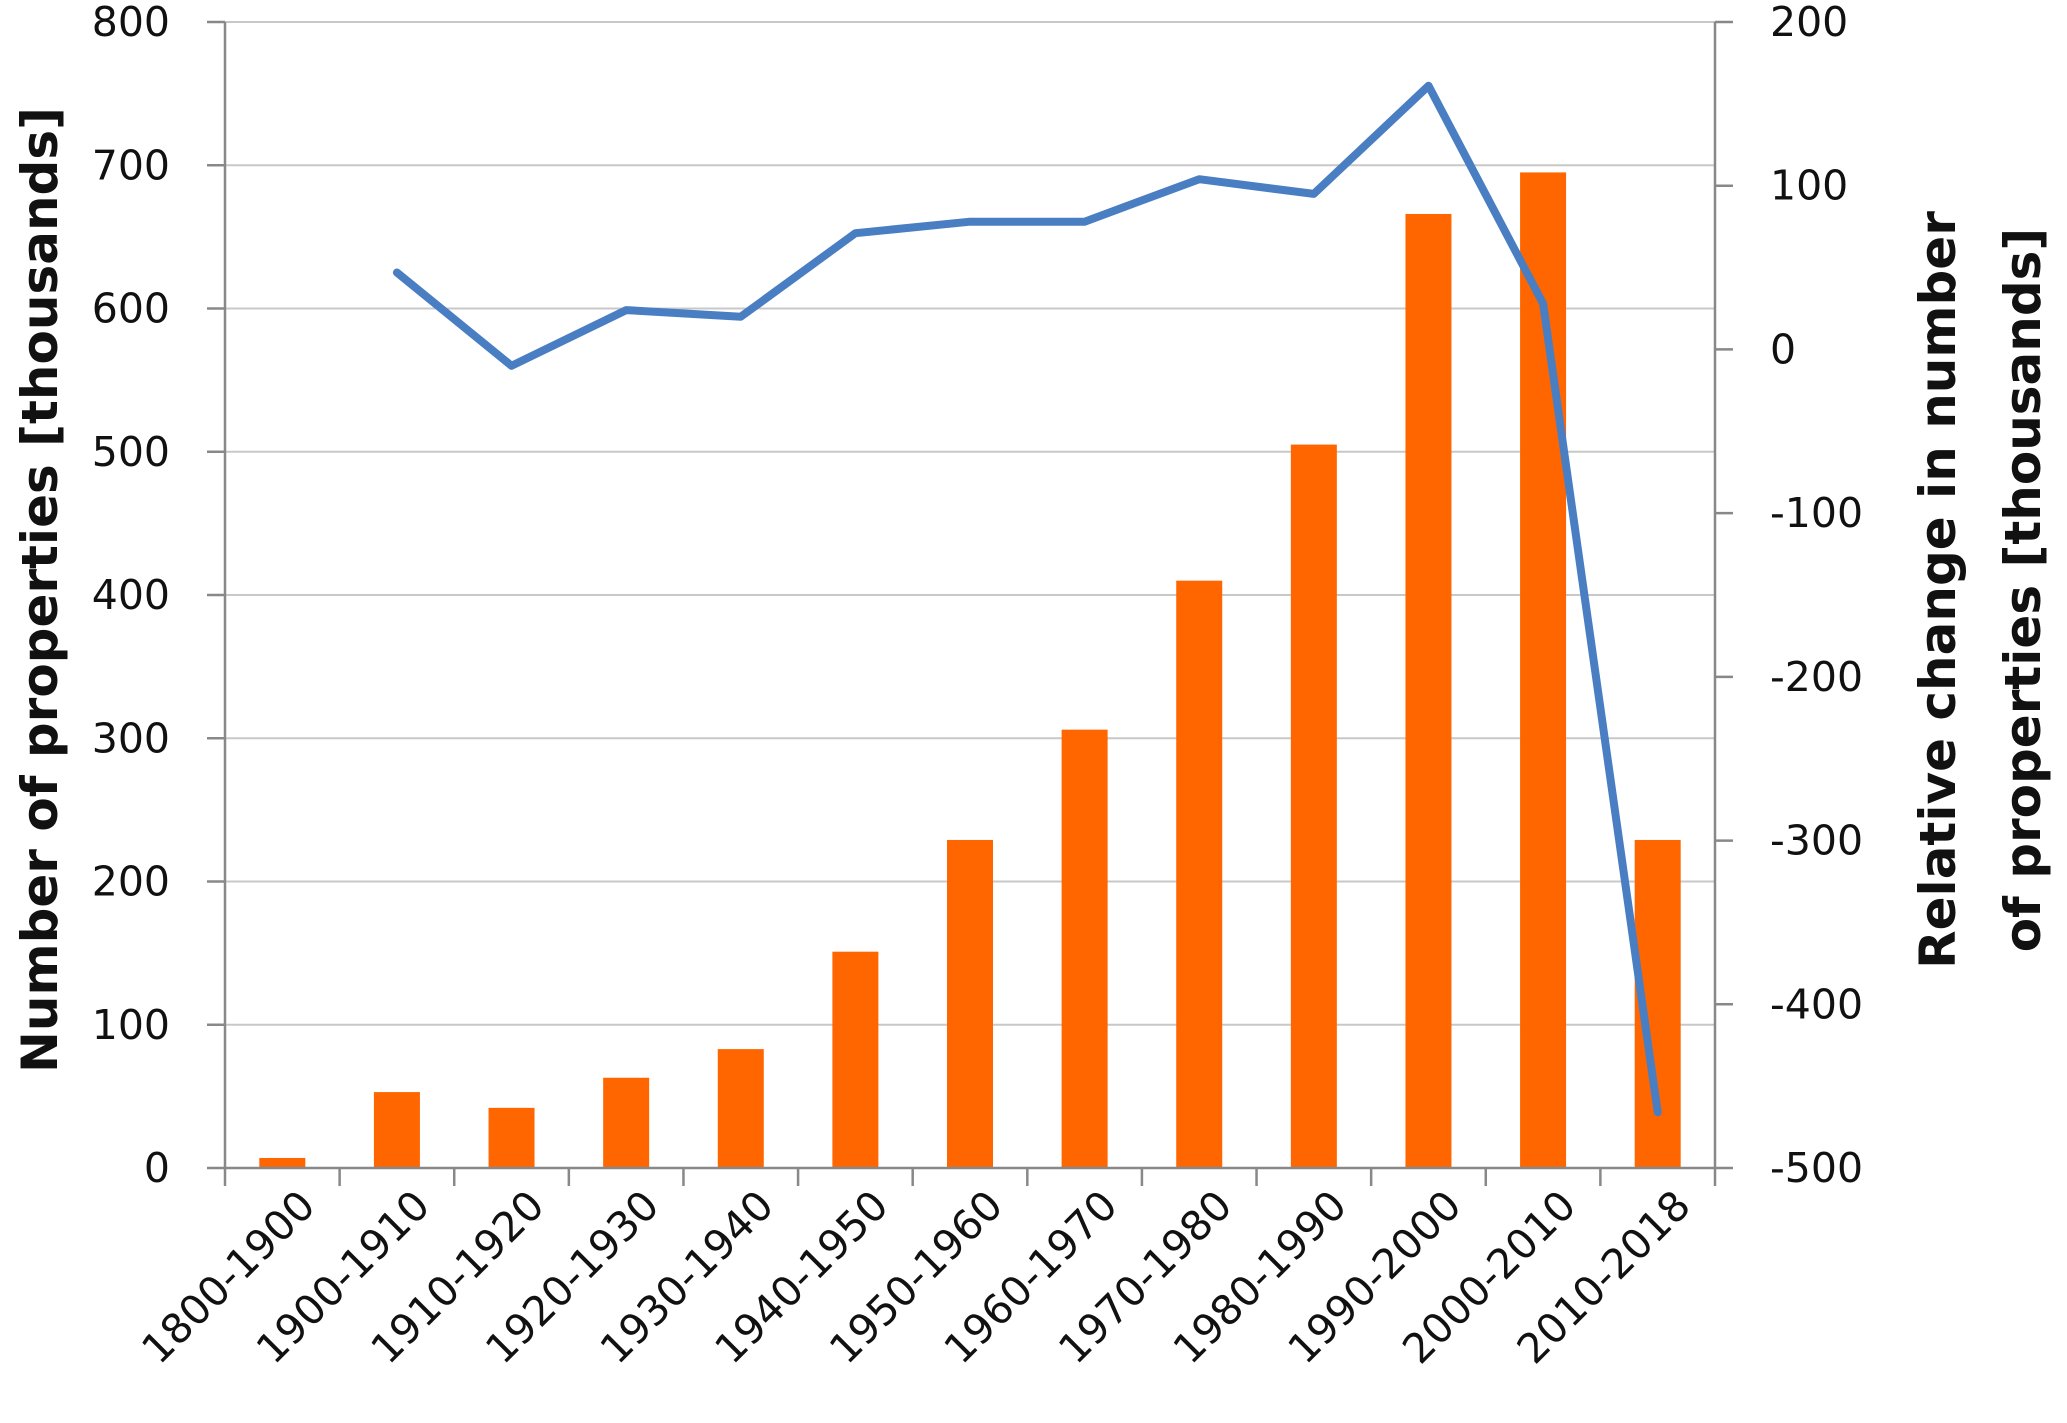  Describe the element at coordinates (131, 309) in the screenshot. I see `left-tick-label: 600` at that location.